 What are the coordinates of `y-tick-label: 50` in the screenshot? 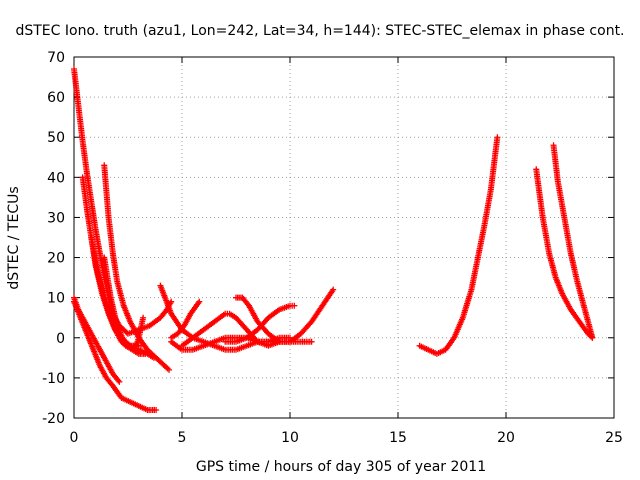 It's located at (56, 138).